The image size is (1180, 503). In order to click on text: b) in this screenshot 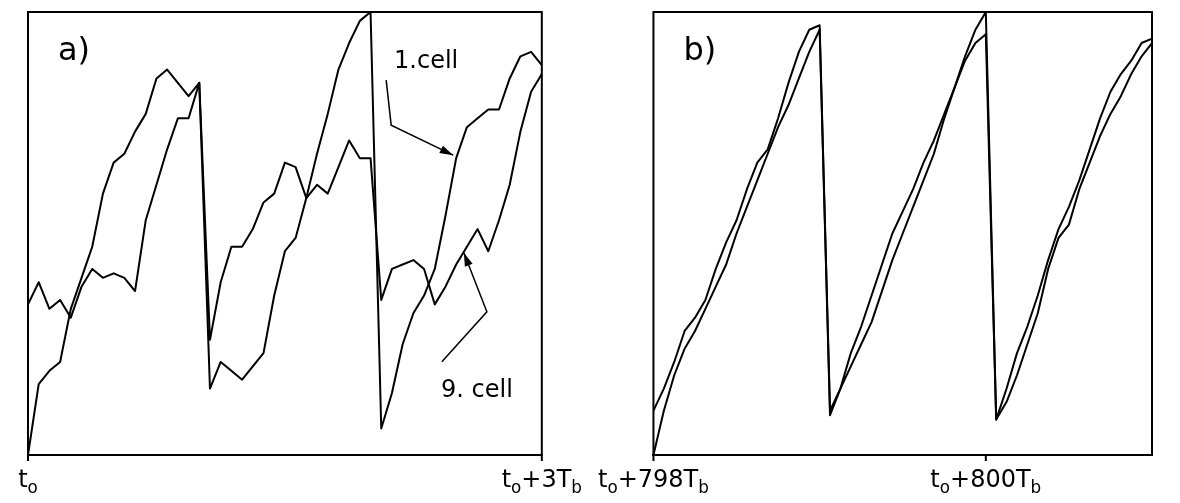, I will do `click(700, 49)`.